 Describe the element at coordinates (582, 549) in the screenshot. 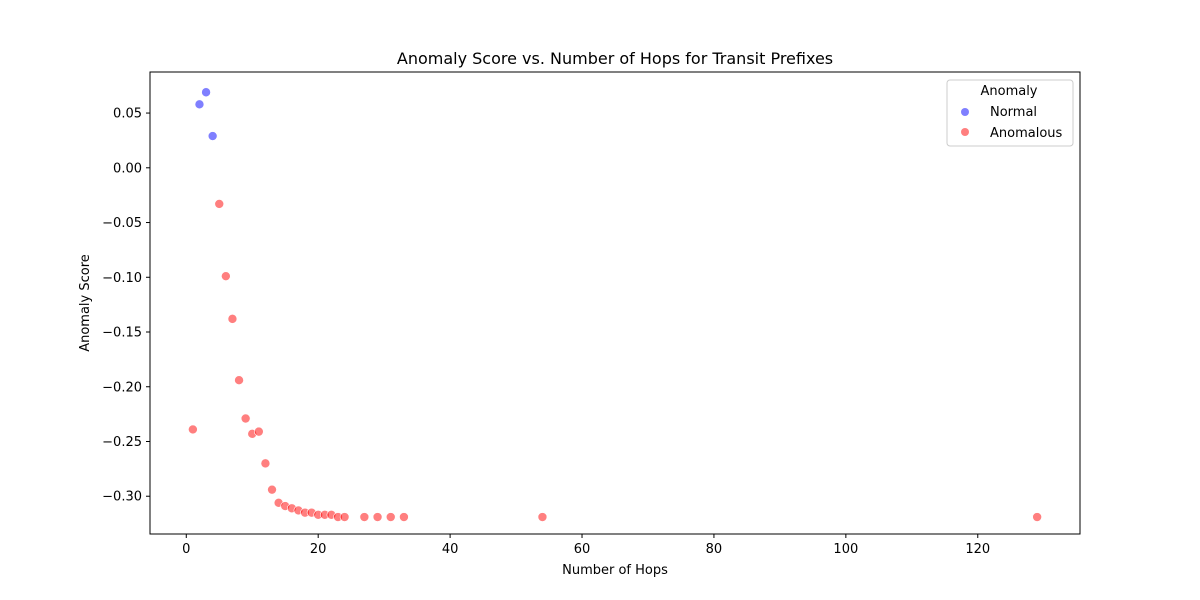

I see `x-tick-label: 60` at that location.